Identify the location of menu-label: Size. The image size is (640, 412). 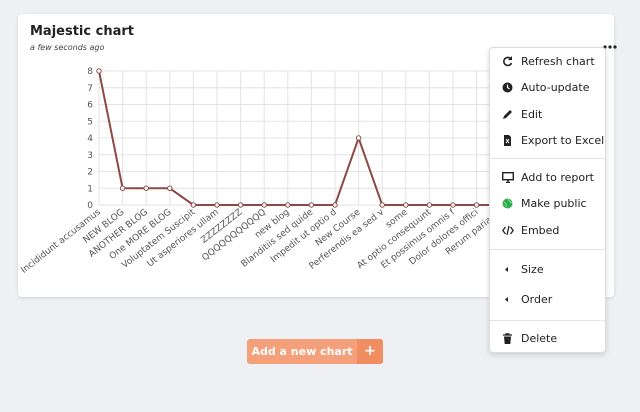
(532, 269).